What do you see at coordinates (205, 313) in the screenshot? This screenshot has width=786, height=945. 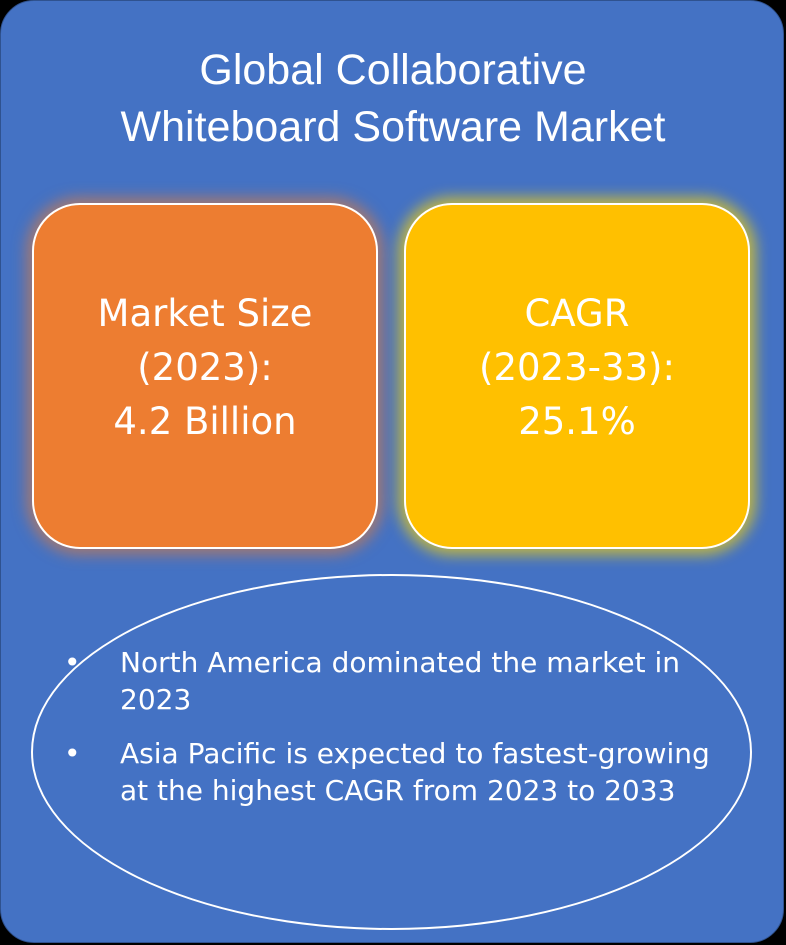 I see `market-size-label: Market Size` at bounding box center [205, 313].